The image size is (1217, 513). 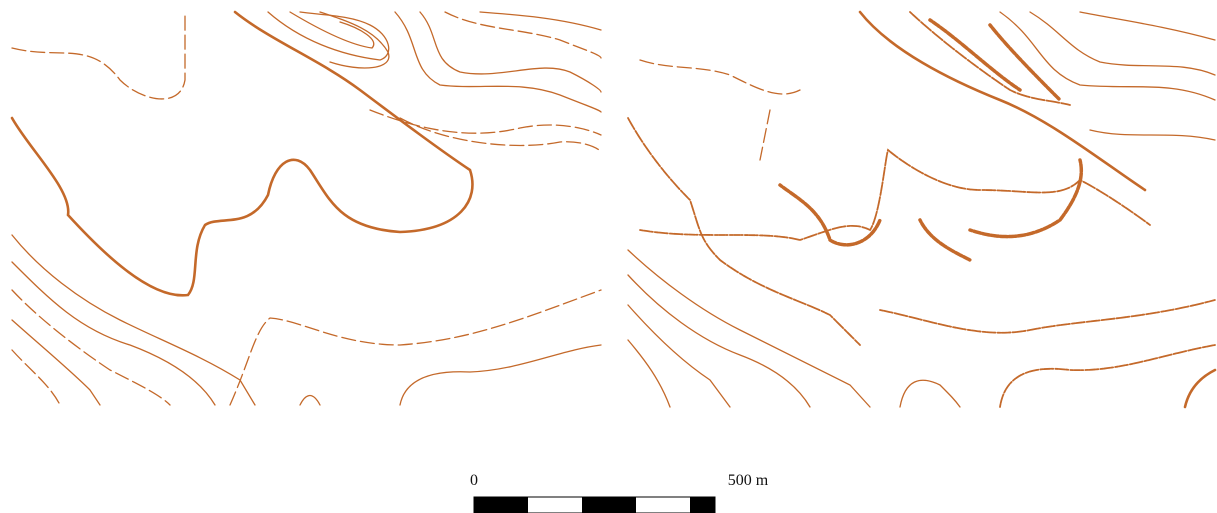 What do you see at coordinates (619, 492) in the screenshot?
I see `scale-bar: 0 500 m` at bounding box center [619, 492].